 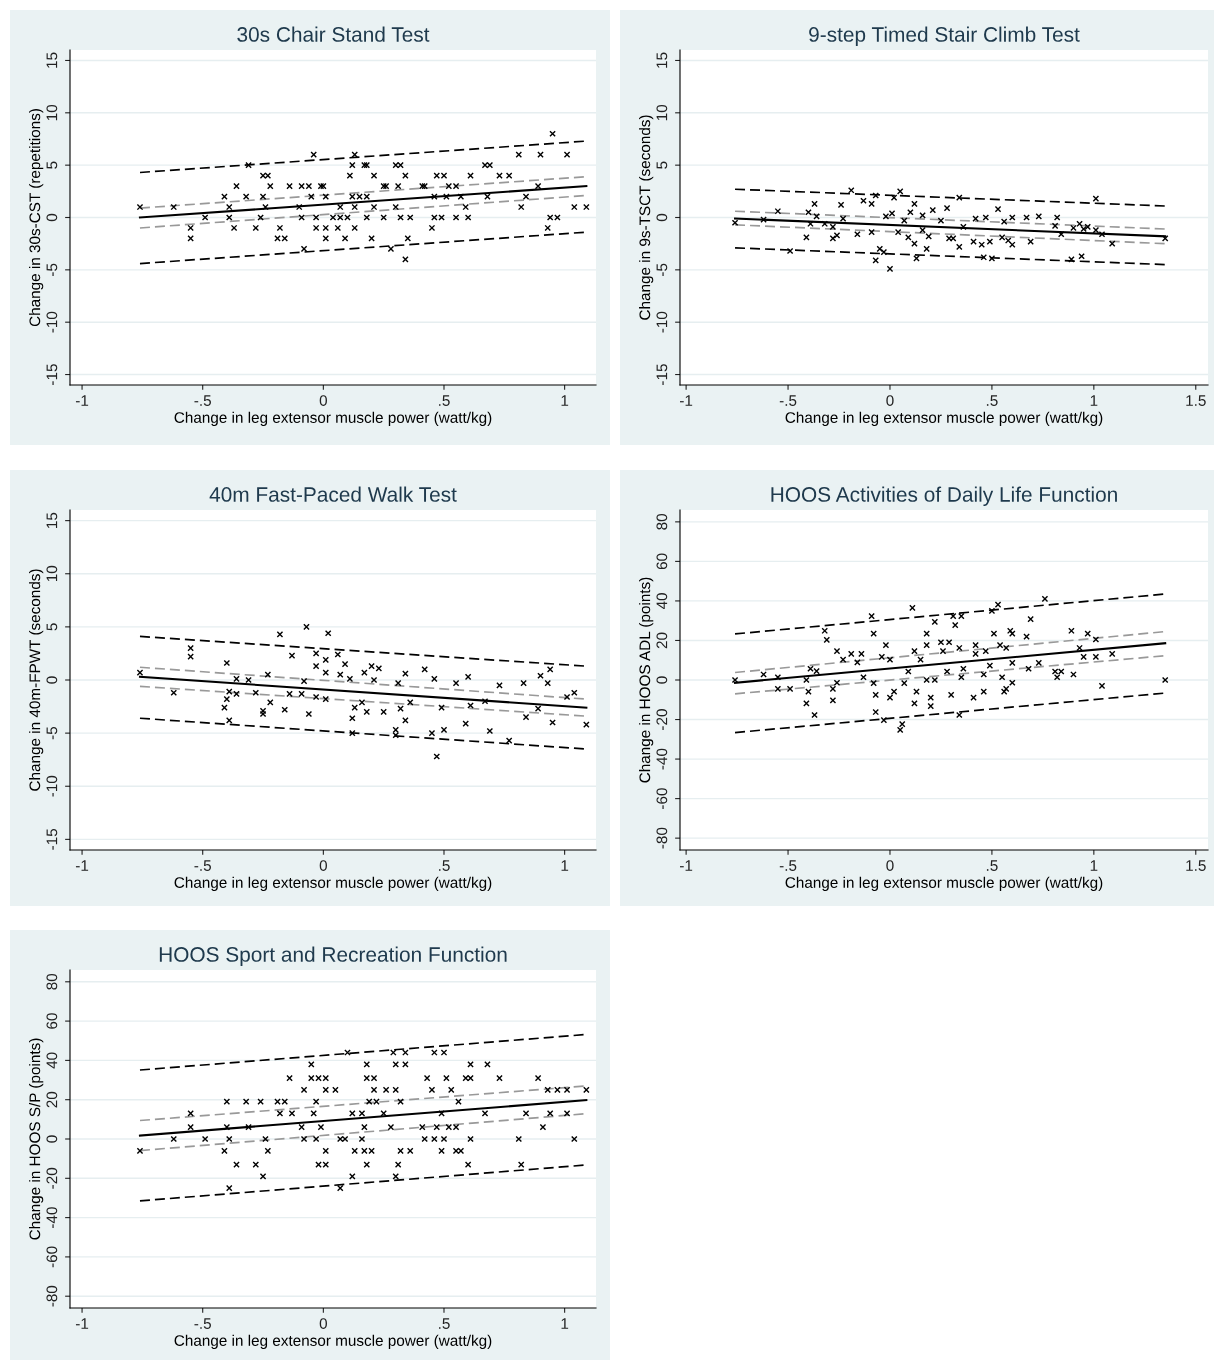 I want to click on chart-title: HOOS Sport and Recreation Function, so click(x=333, y=956).